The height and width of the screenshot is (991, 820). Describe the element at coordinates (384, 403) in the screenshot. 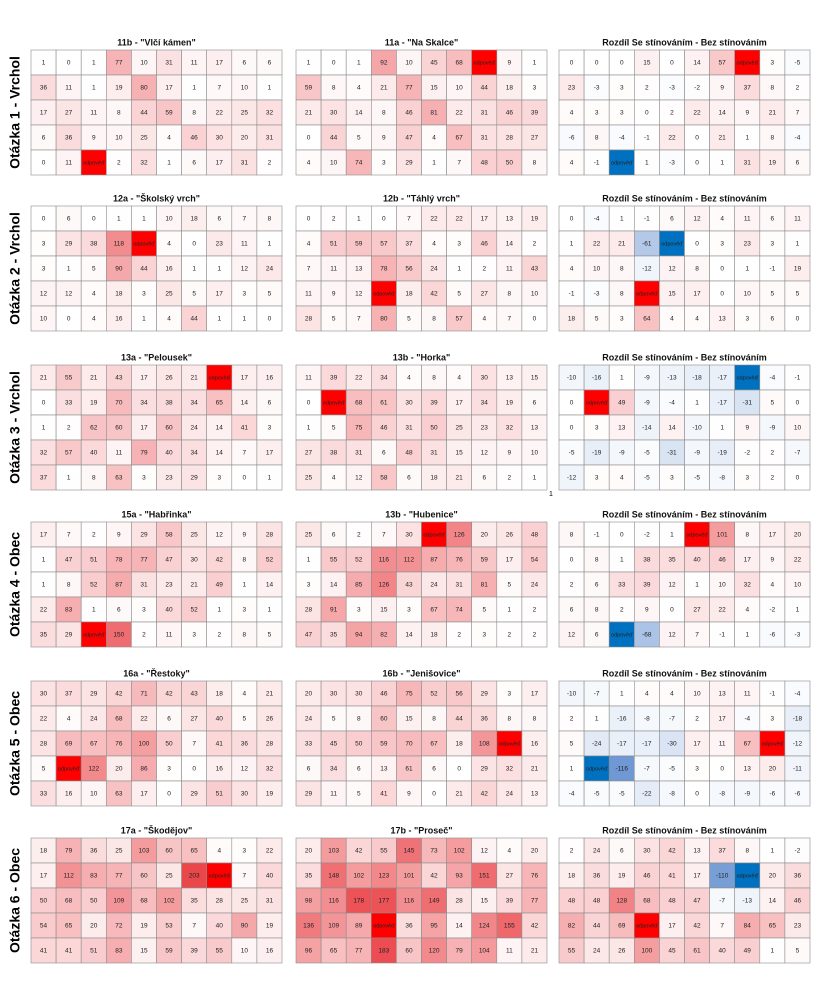

I see `cell-value: 61` at that location.